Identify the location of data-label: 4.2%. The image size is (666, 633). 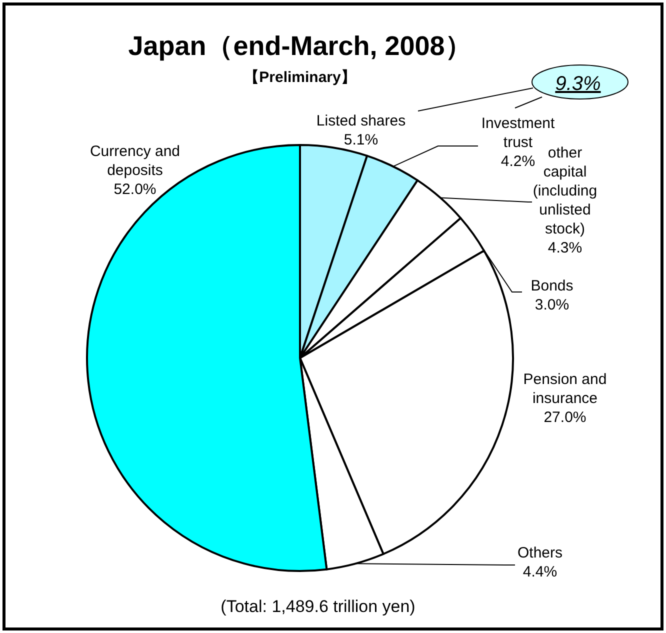
(518, 161).